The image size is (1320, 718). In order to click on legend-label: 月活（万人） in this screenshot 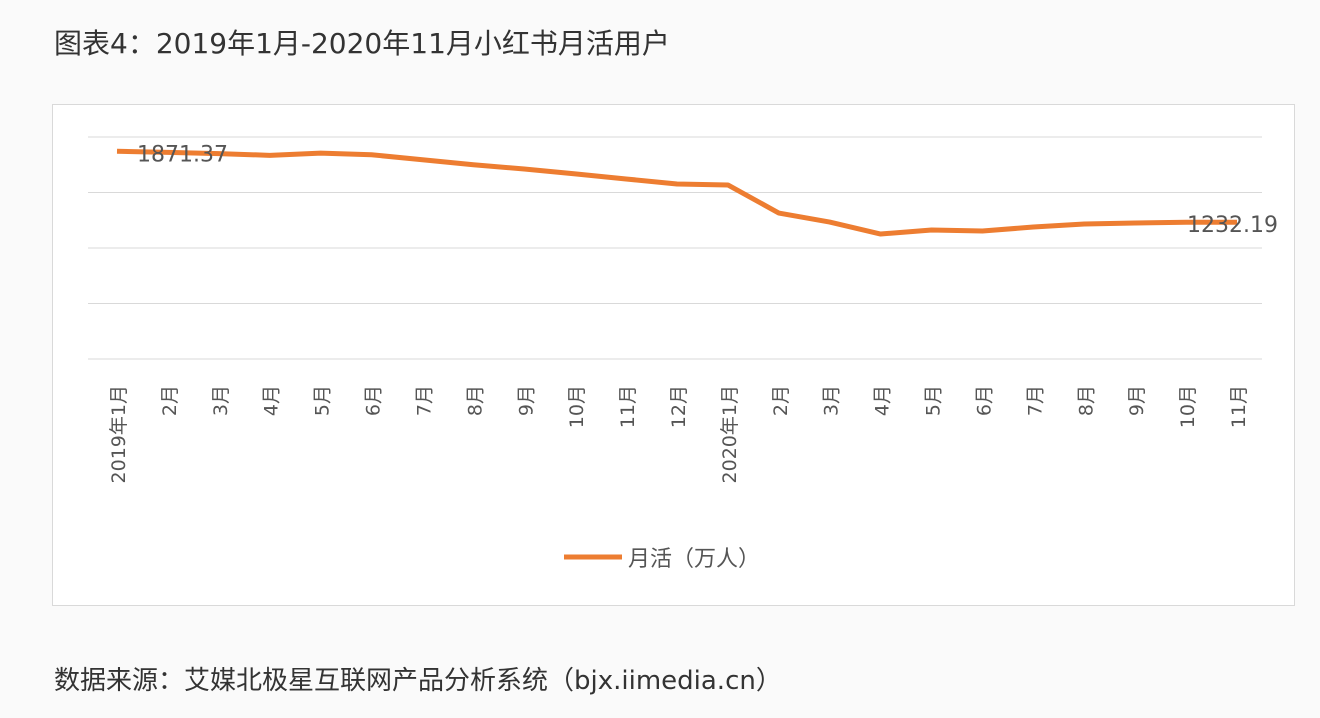, I will do `click(694, 559)`.